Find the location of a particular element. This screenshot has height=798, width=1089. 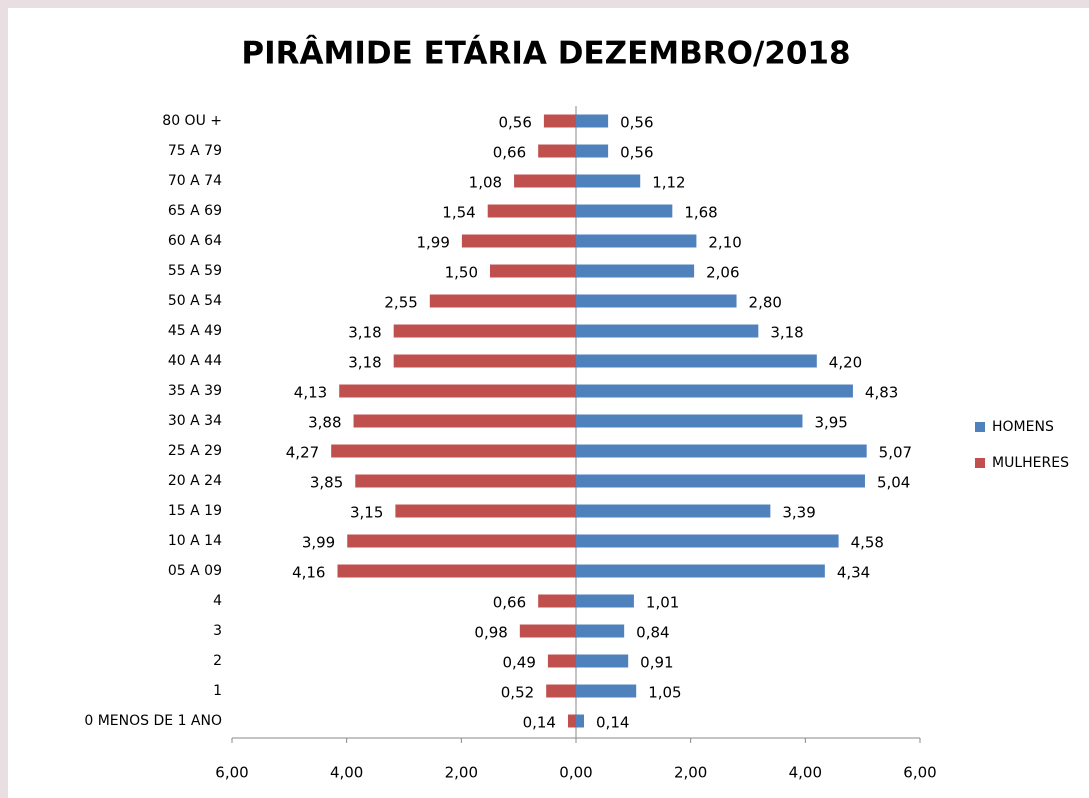

y-tick-label: 45 A 49 is located at coordinates (195, 331).